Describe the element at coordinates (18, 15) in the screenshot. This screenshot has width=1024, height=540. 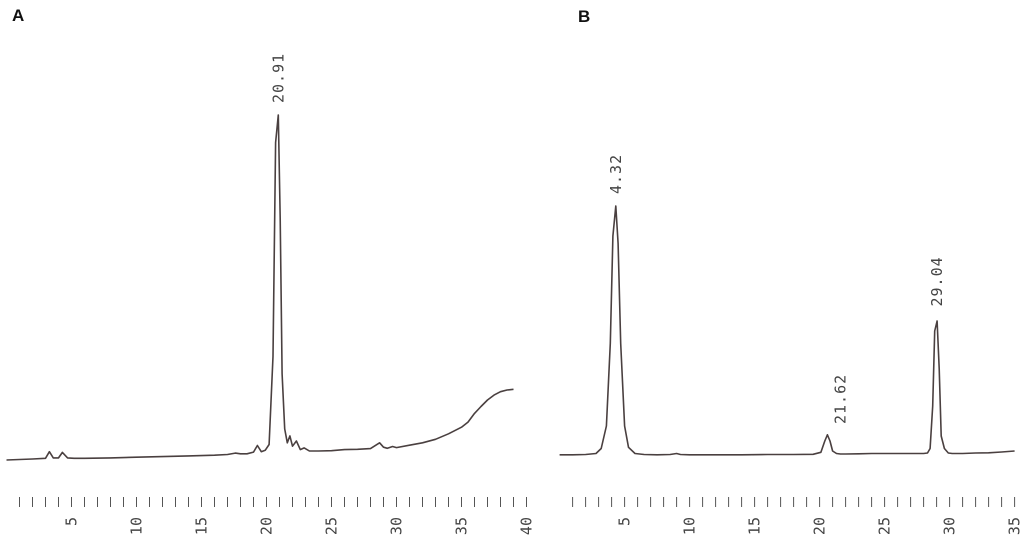
I see `panel-label-a: A` at that location.